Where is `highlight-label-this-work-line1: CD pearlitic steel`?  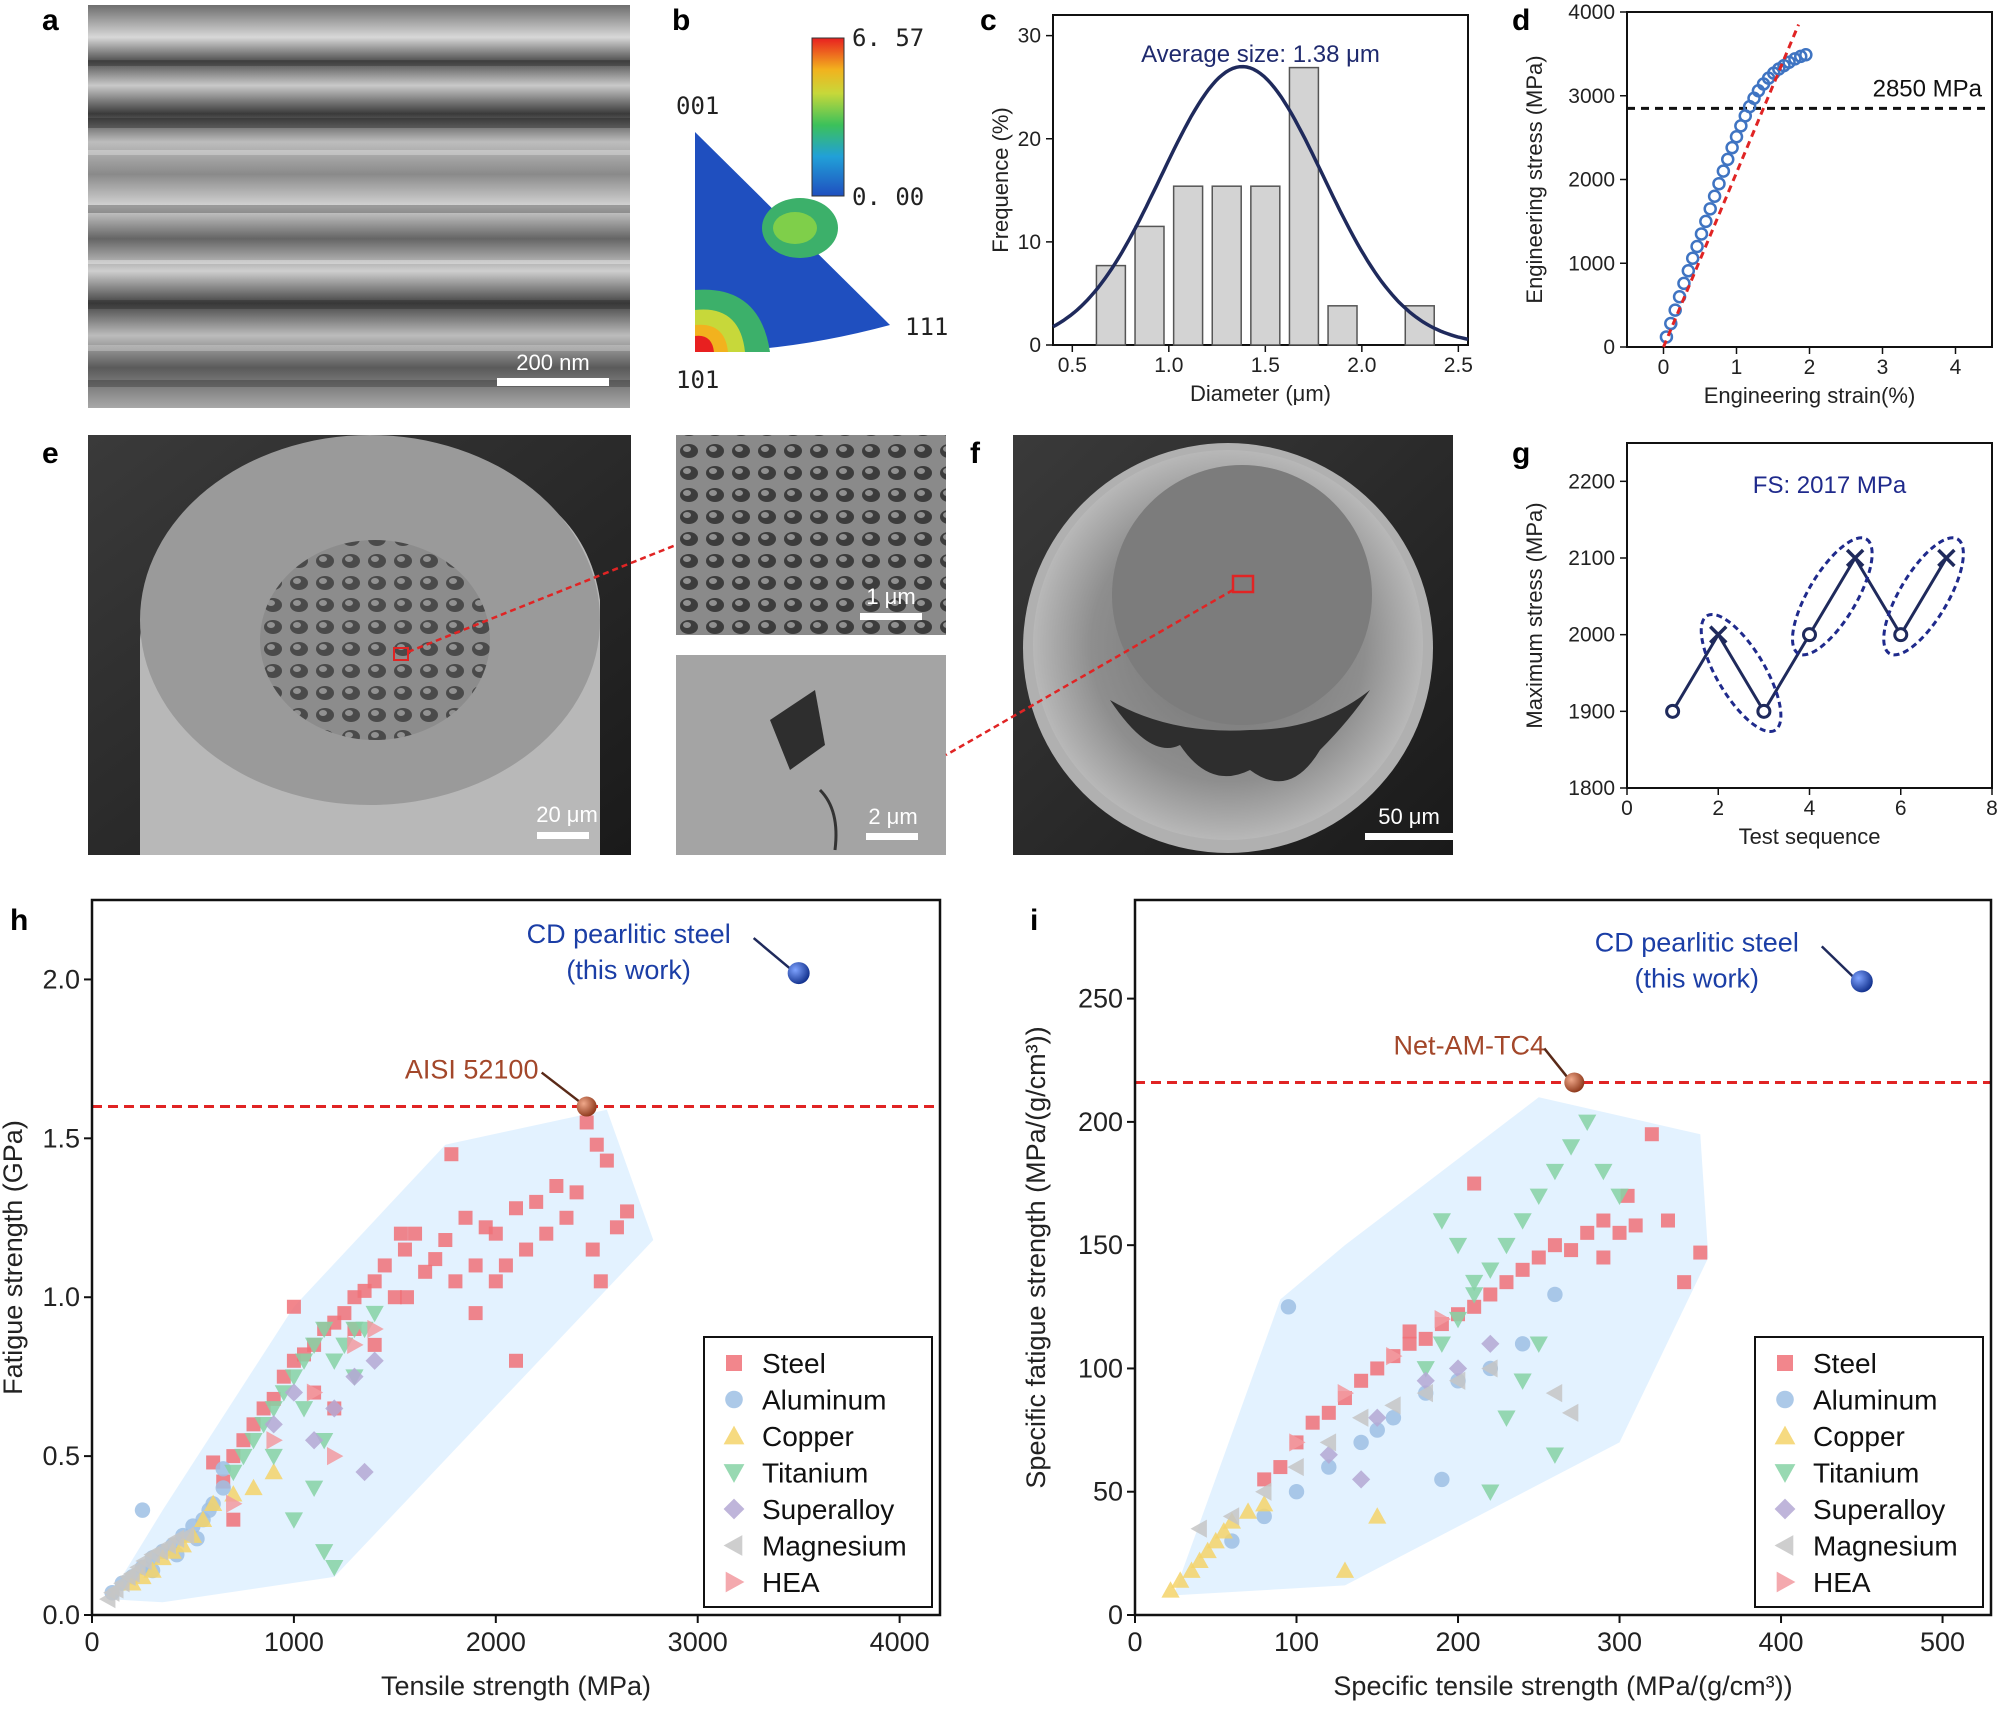 highlight-label-this-work-line1: CD pearlitic steel is located at coordinates (629, 934).